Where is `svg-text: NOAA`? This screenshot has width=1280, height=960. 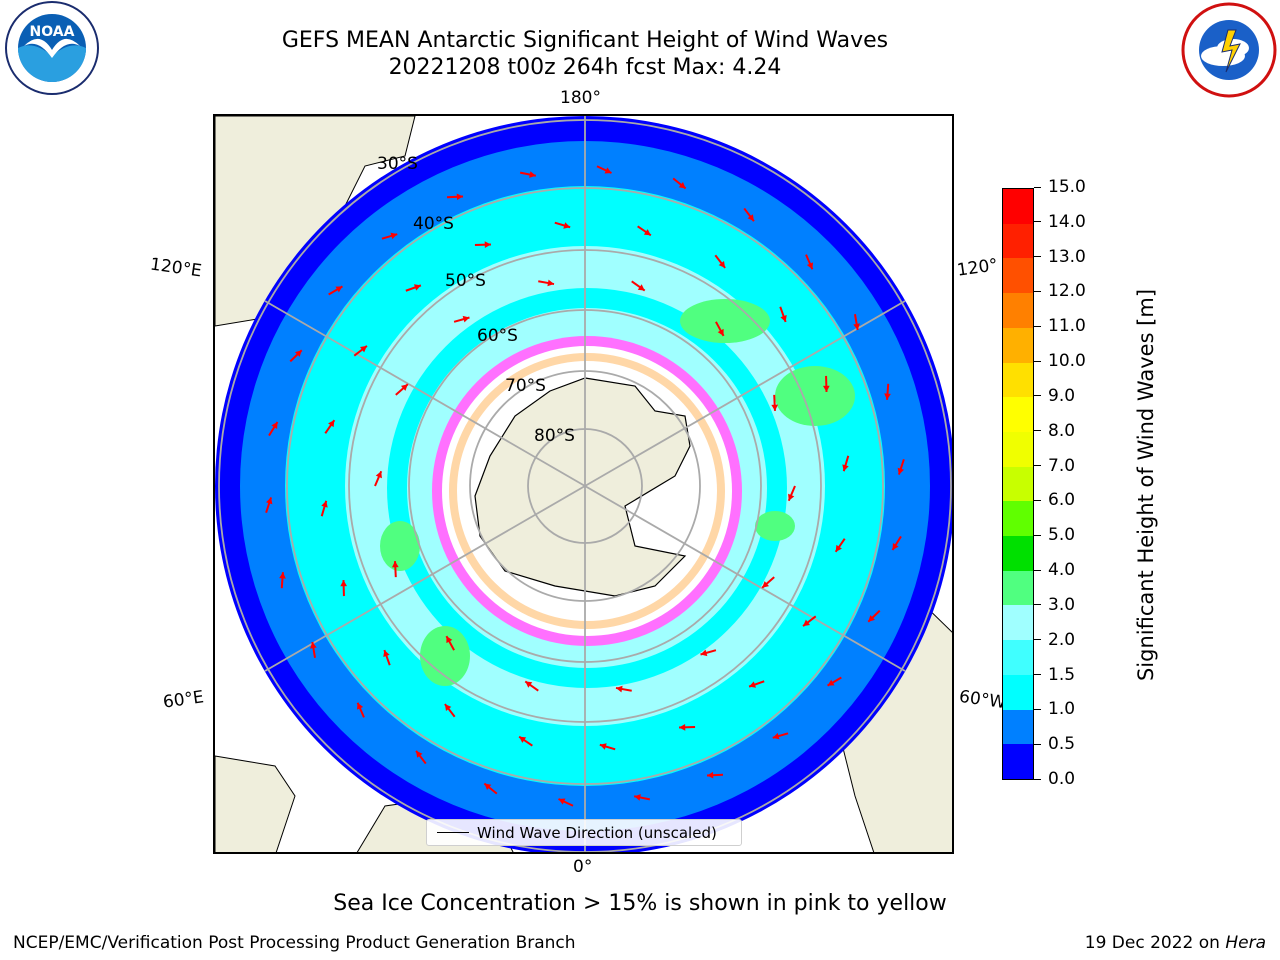
svg-text: NOAA is located at coordinates (52, 32).